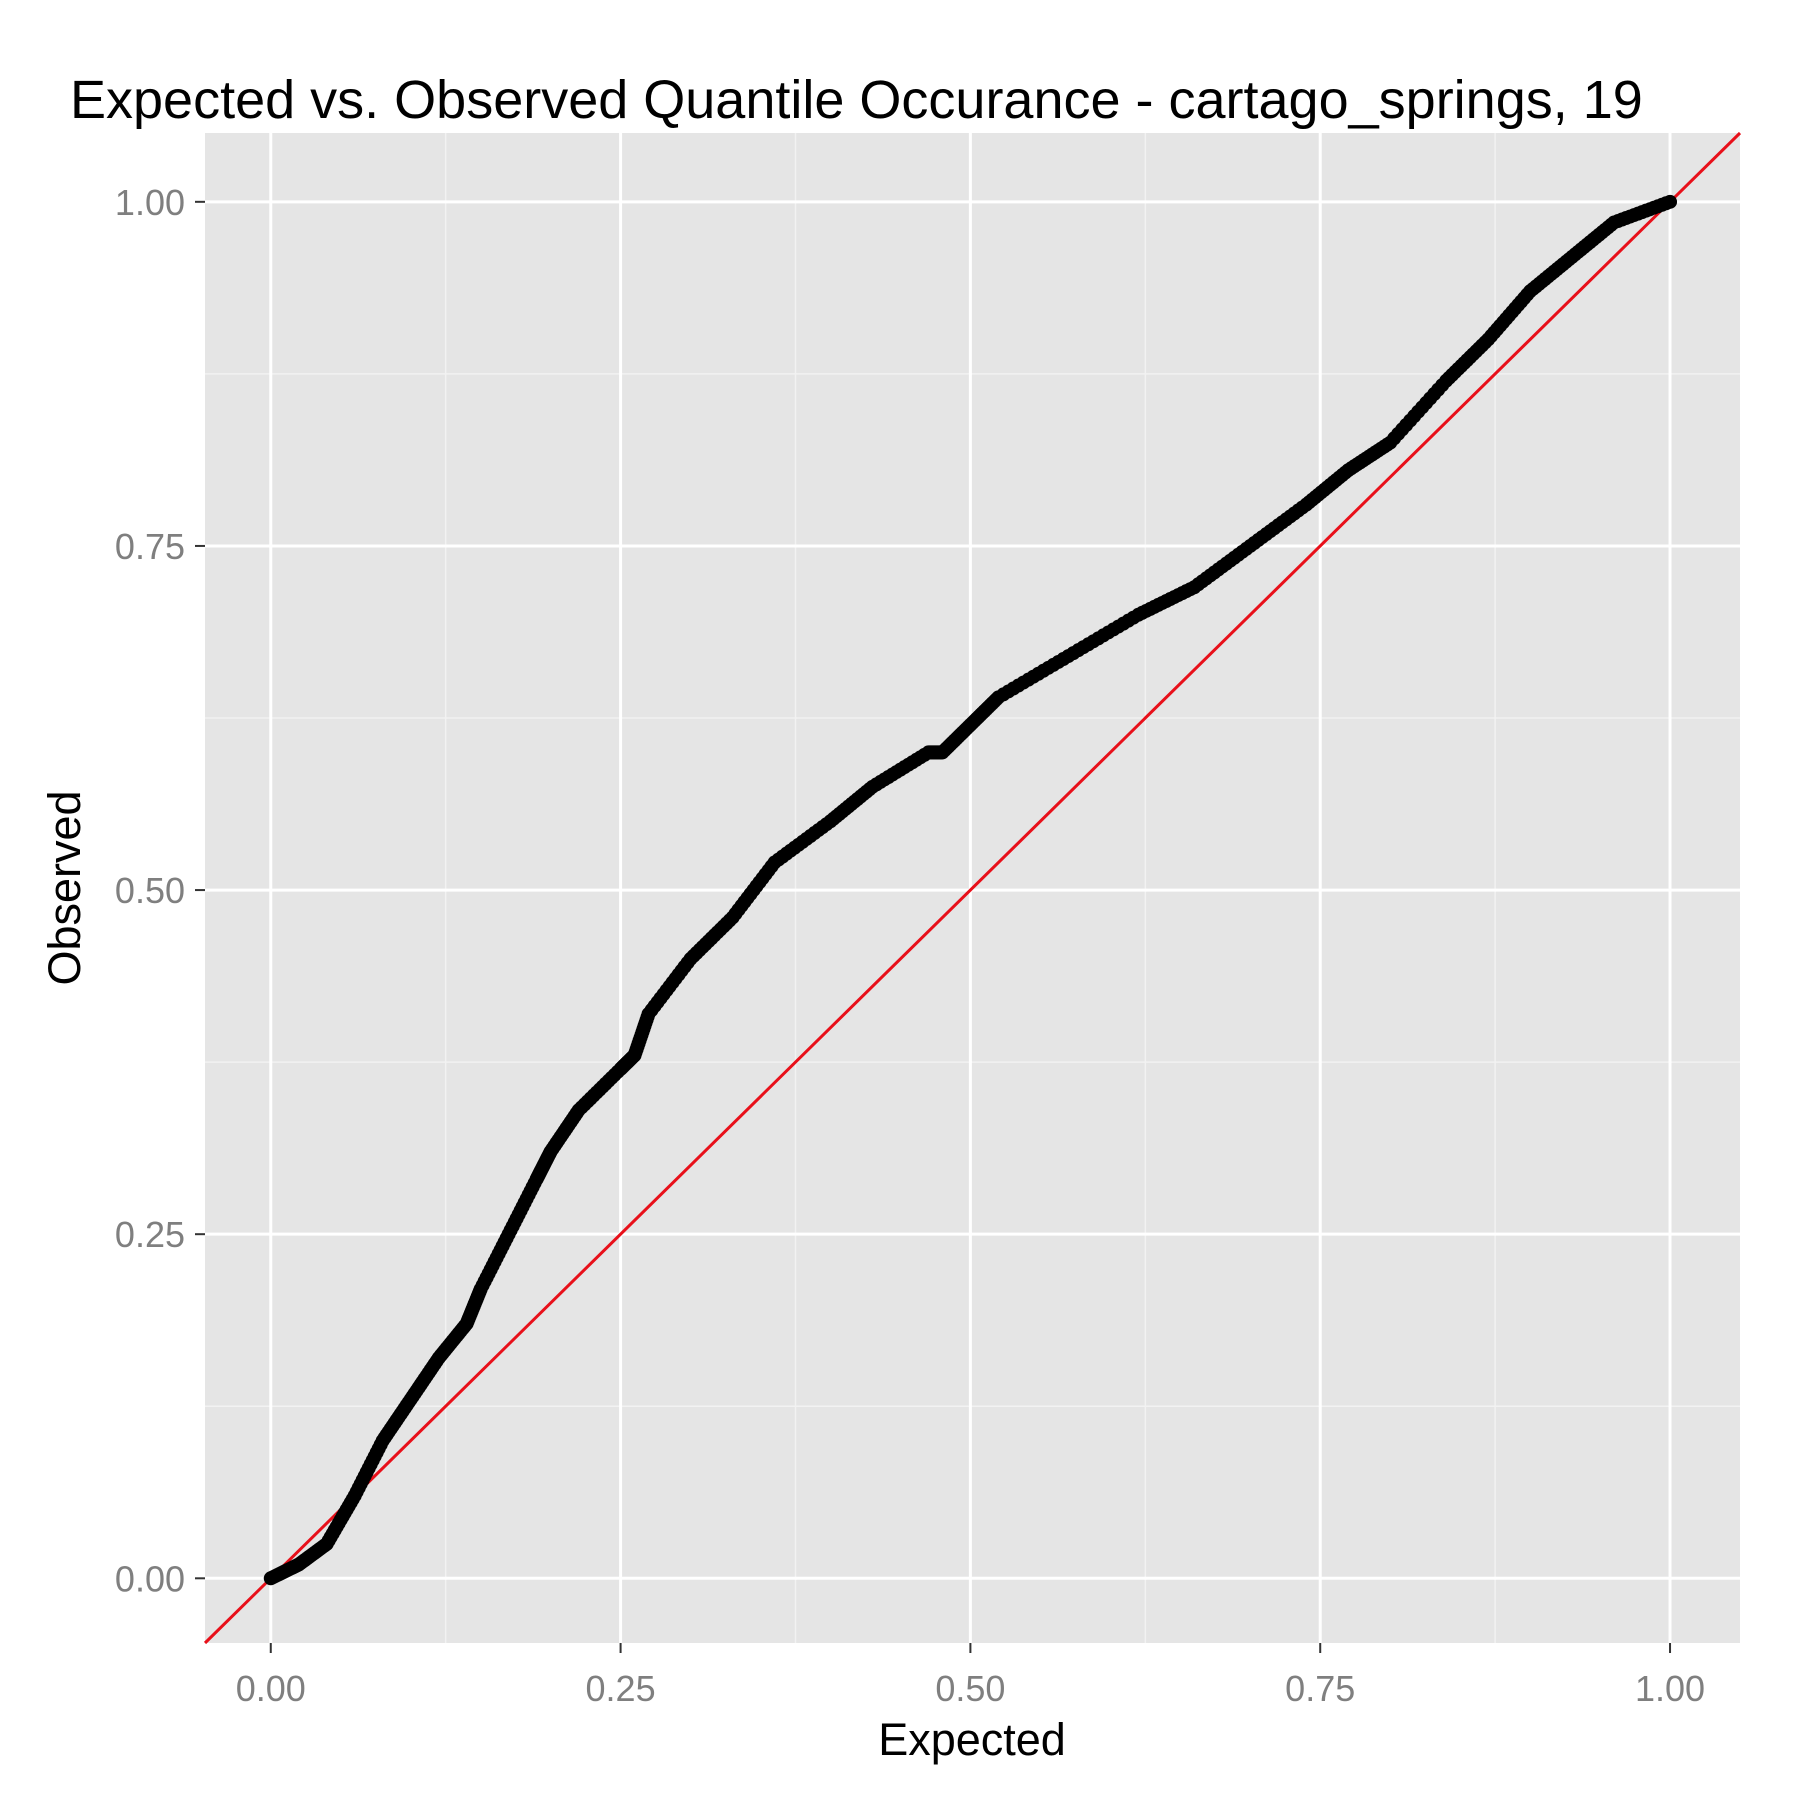  What do you see at coordinates (1670, 1688) in the screenshot?
I see `x-tick-label: 1.00` at bounding box center [1670, 1688].